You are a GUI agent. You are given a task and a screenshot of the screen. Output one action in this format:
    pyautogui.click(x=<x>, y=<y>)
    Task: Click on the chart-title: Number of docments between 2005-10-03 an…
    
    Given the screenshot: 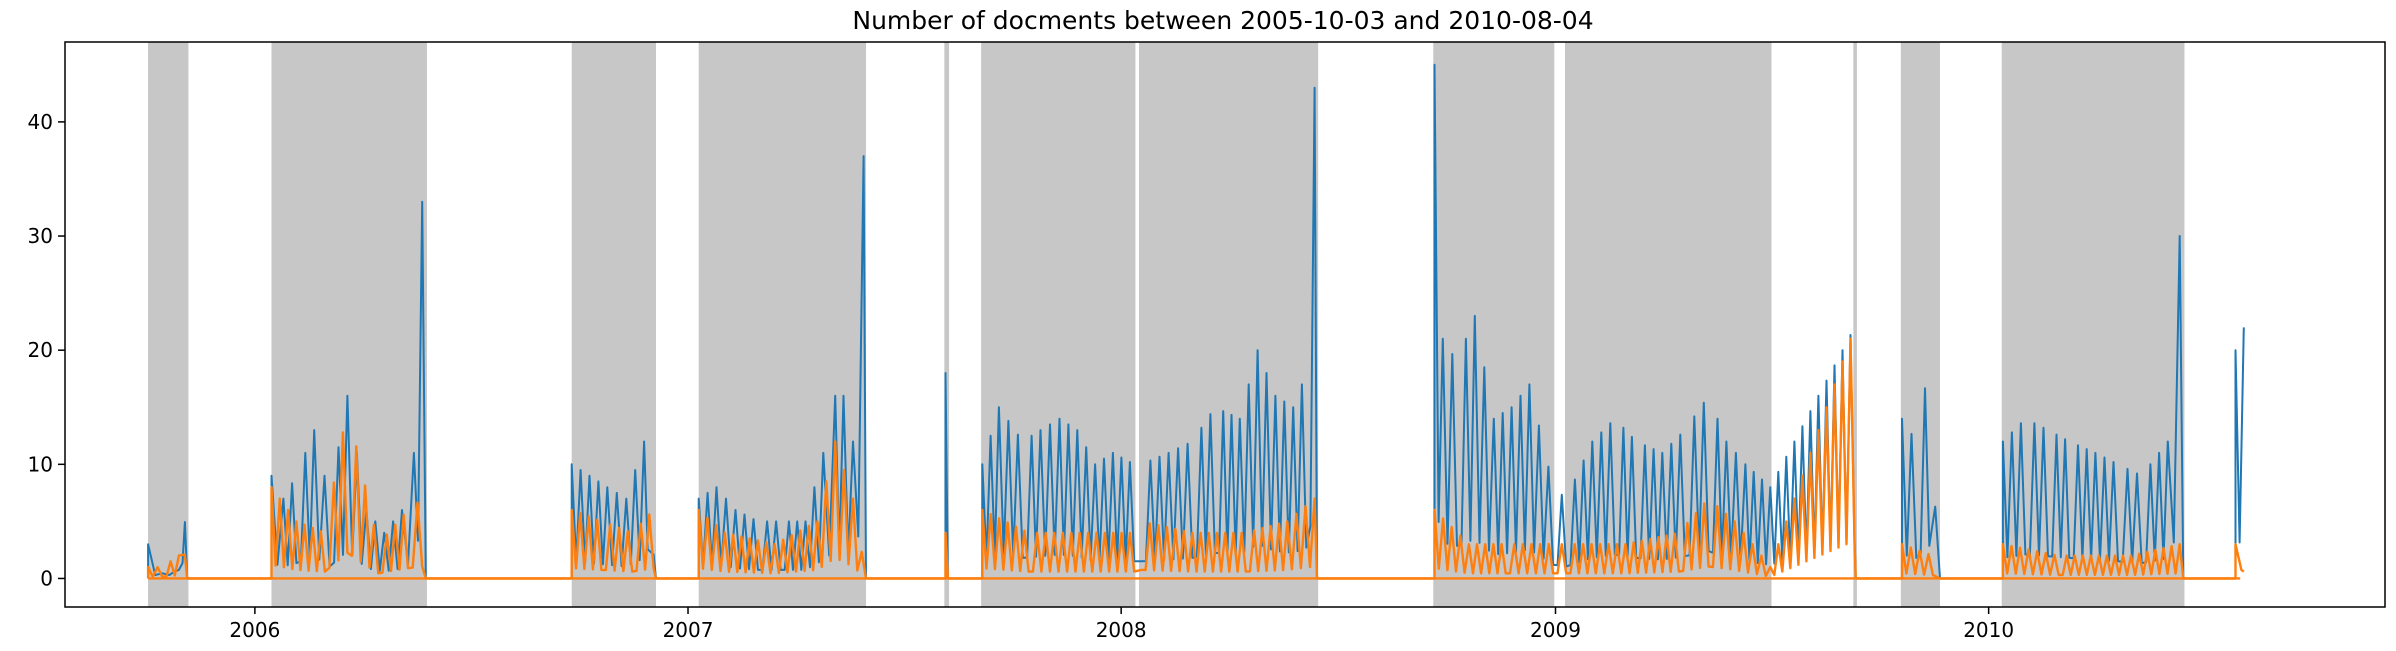 What is the action you would take?
    pyautogui.click(x=1222, y=20)
    